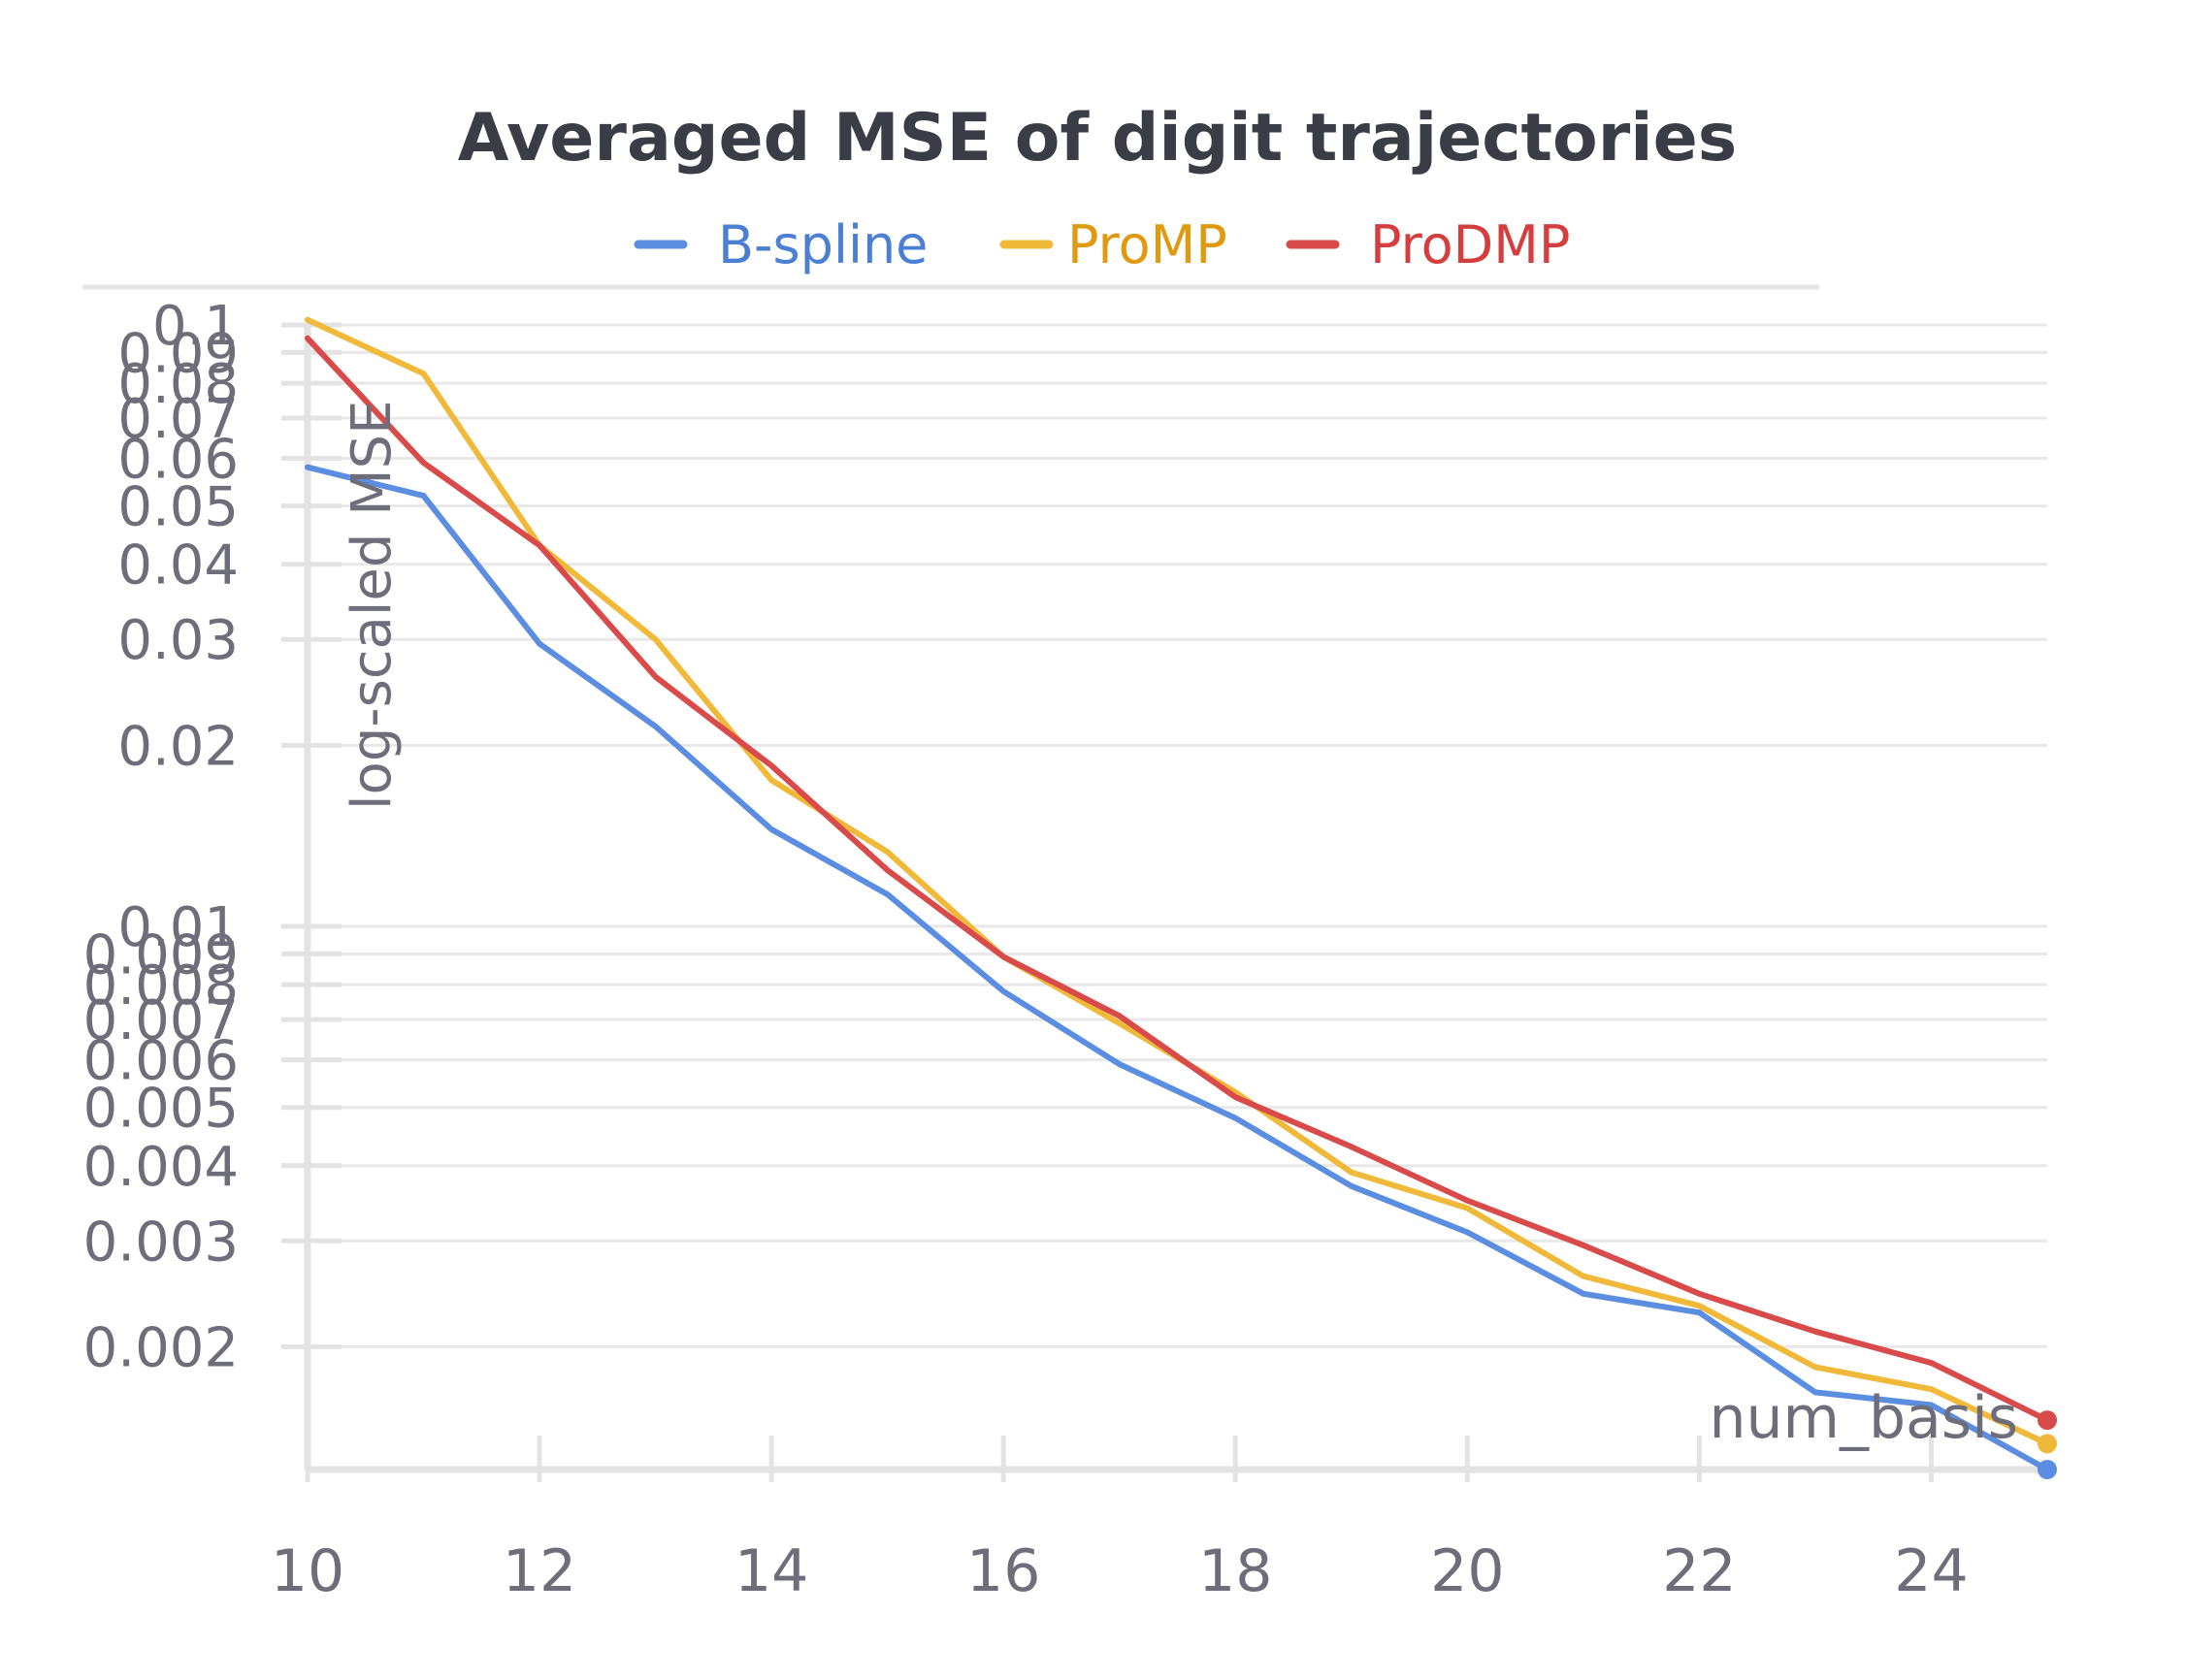  I want to click on legend-label-promp: ProMP, so click(1147, 244).